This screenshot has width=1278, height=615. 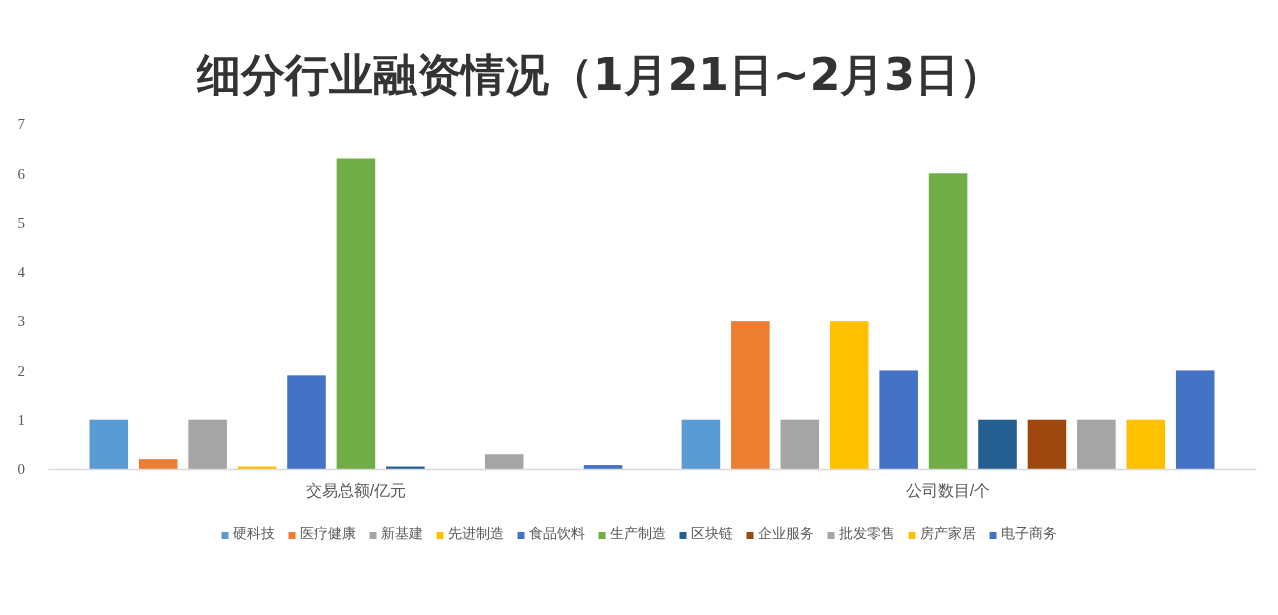 What do you see at coordinates (21, 321) in the screenshot?
I see `y-tick-label: 3` at bounding box center [21, 321].